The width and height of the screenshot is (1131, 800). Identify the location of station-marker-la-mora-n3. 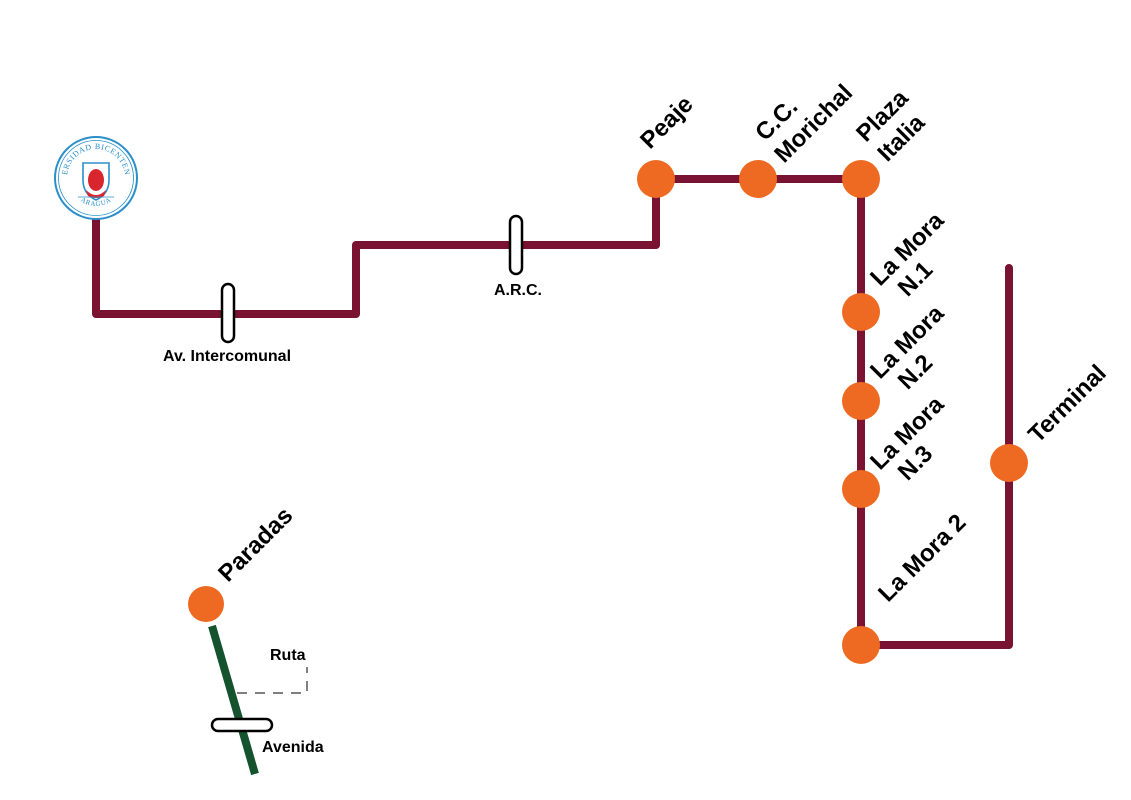
(861, 489).